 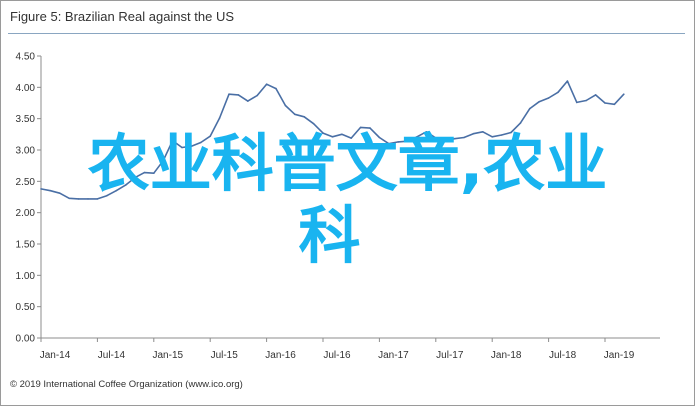 I want to click on y-axis: 0.00 0.50 1.00 1.50 2.00 2.50 3.00 3.50 4.00 4.50, so click(x=29, y=198).